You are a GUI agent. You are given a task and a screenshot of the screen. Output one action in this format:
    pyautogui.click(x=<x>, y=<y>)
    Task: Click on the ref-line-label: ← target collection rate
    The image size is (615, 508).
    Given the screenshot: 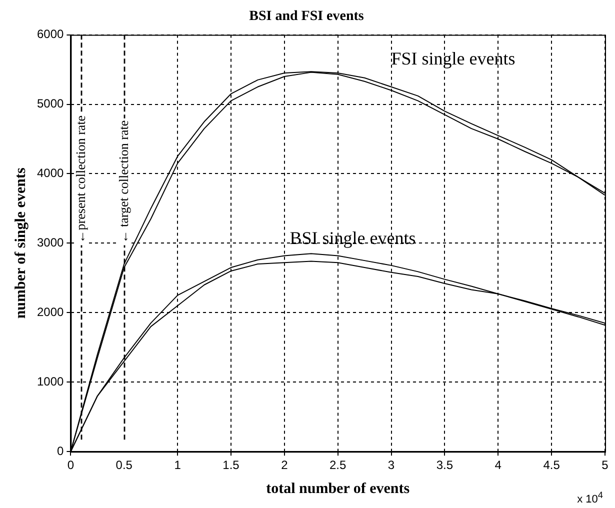 What is the action you would take?
    pyautogui.click(x=123, y=182)
    